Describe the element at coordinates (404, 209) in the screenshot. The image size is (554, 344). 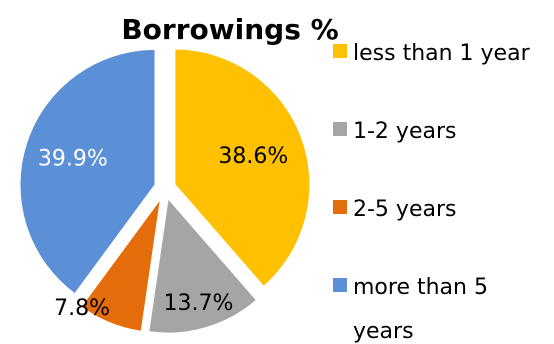
I see `legend-label: 2-5 years` at that location.